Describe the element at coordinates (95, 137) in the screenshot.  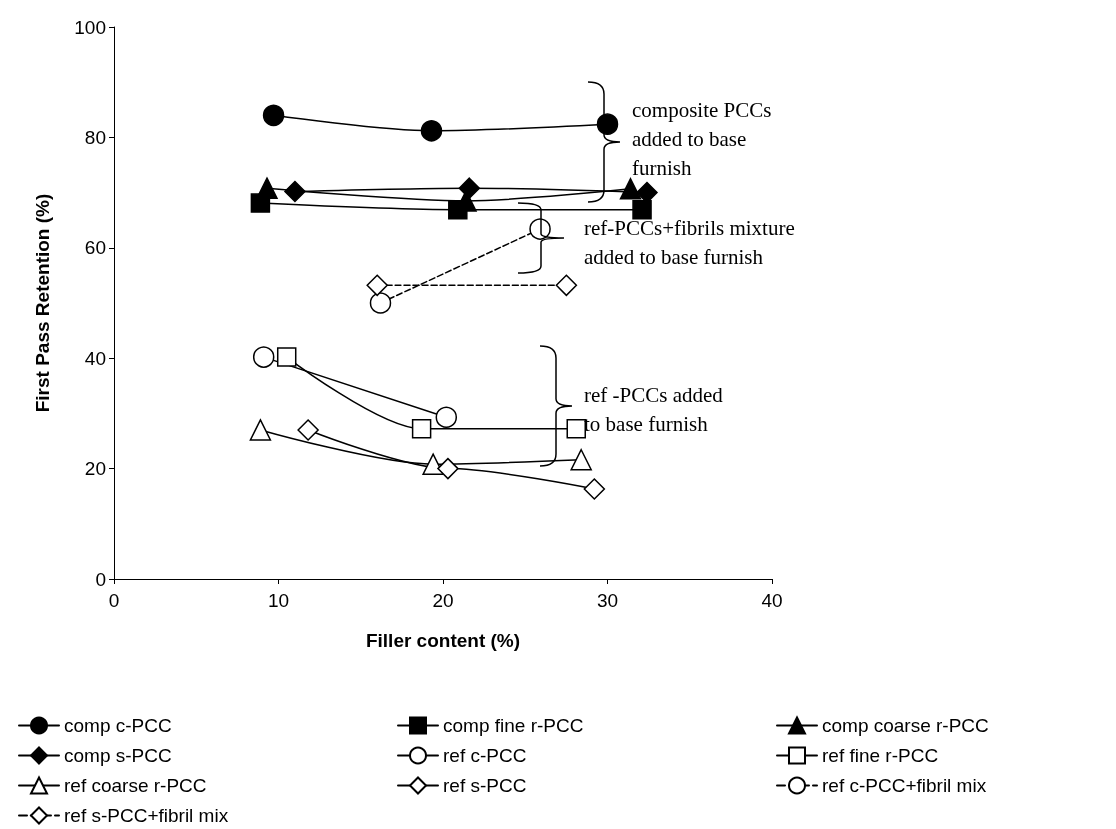
I see `y-tick-label: 80` at that location.